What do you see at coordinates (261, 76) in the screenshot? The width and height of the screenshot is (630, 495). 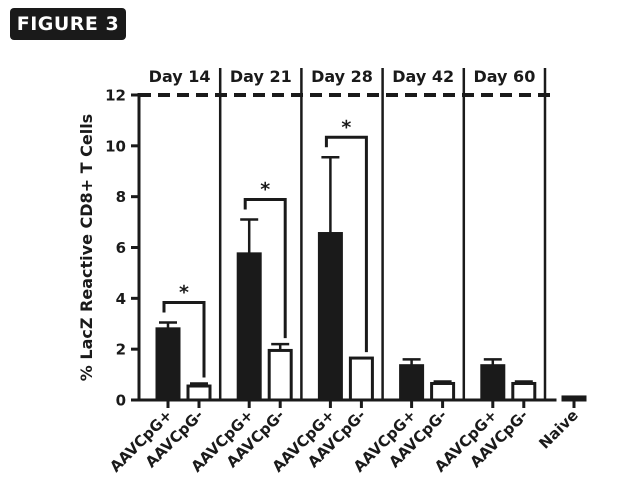 I see `group-label: Day 21` at bounding box center [261, 76].